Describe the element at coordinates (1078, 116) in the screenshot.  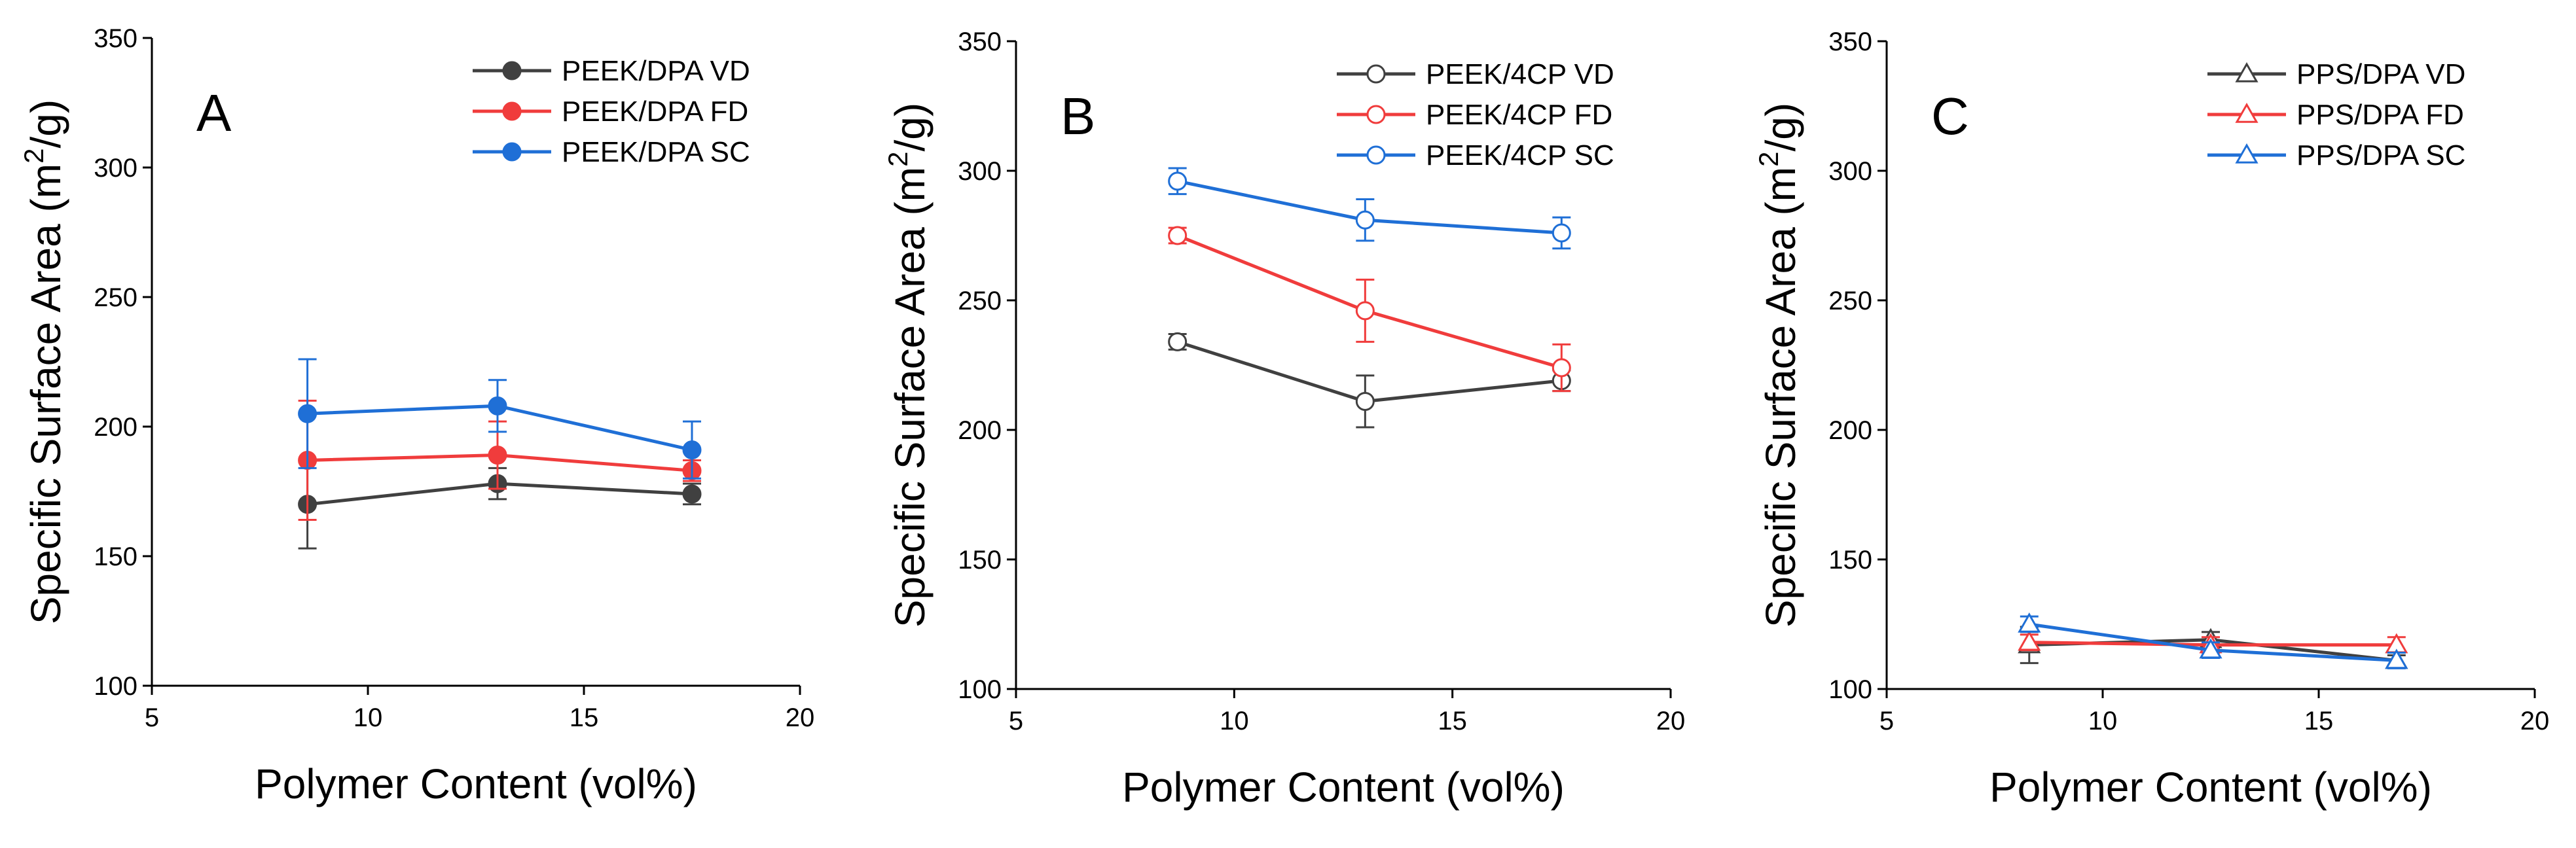
I see `panel-label: B` at that location.